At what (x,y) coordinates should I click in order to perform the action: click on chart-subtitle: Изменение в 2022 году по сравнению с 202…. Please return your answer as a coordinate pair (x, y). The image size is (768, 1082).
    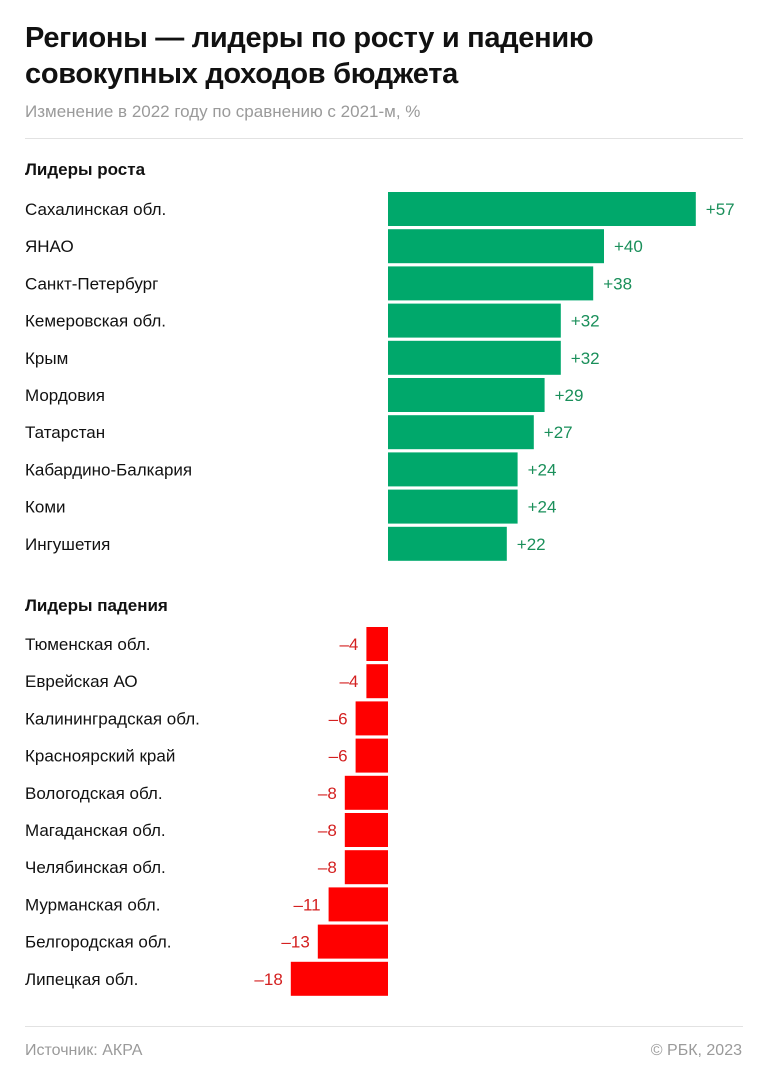
    Looking at the image, I should click on (223, 111).